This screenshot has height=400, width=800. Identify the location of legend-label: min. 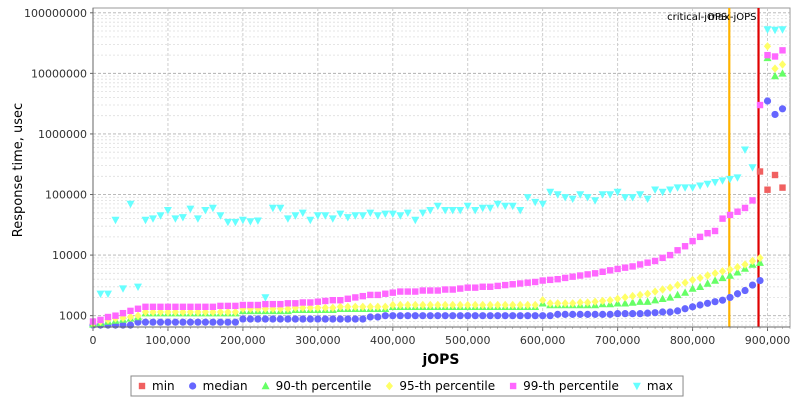
(163, 386).